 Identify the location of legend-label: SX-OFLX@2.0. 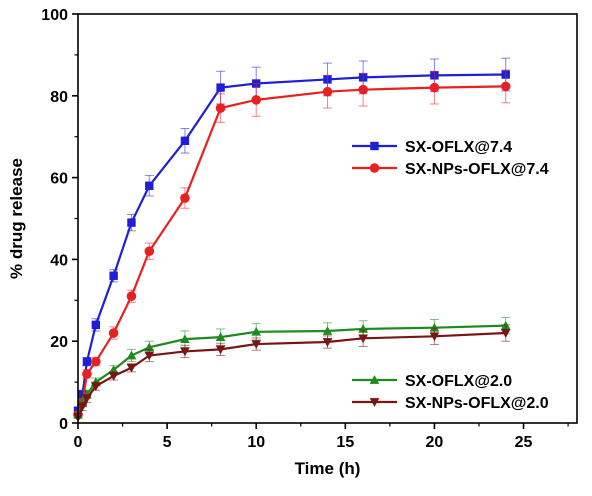
(458, 381).